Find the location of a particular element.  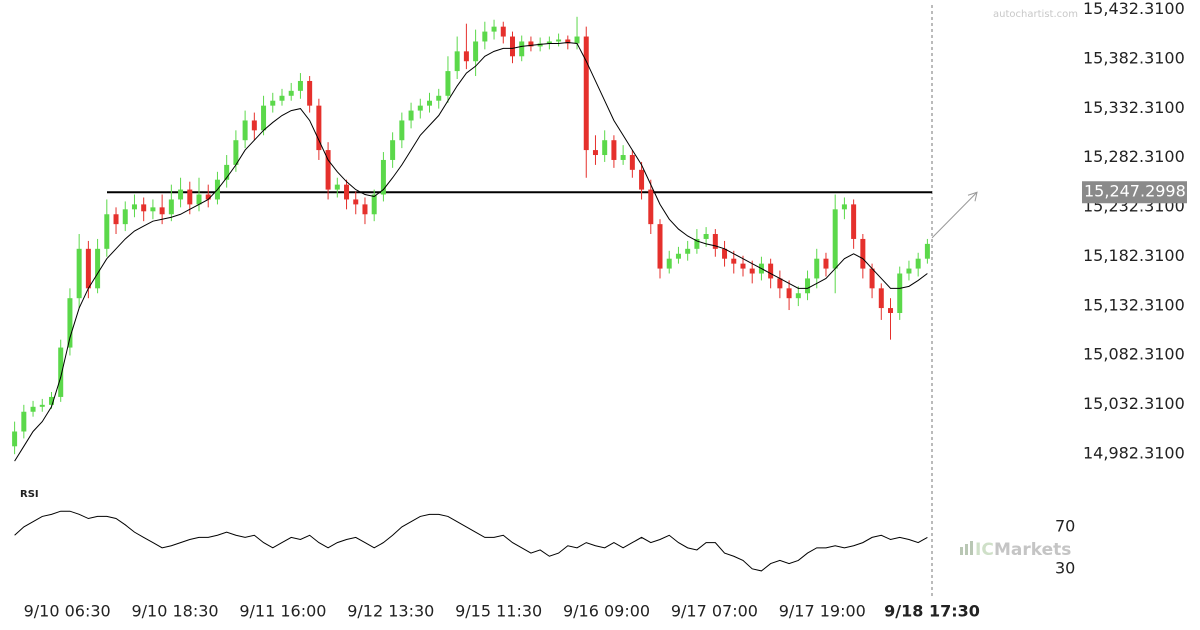

brand-prefix: IC is located at coordinates (984, 550).